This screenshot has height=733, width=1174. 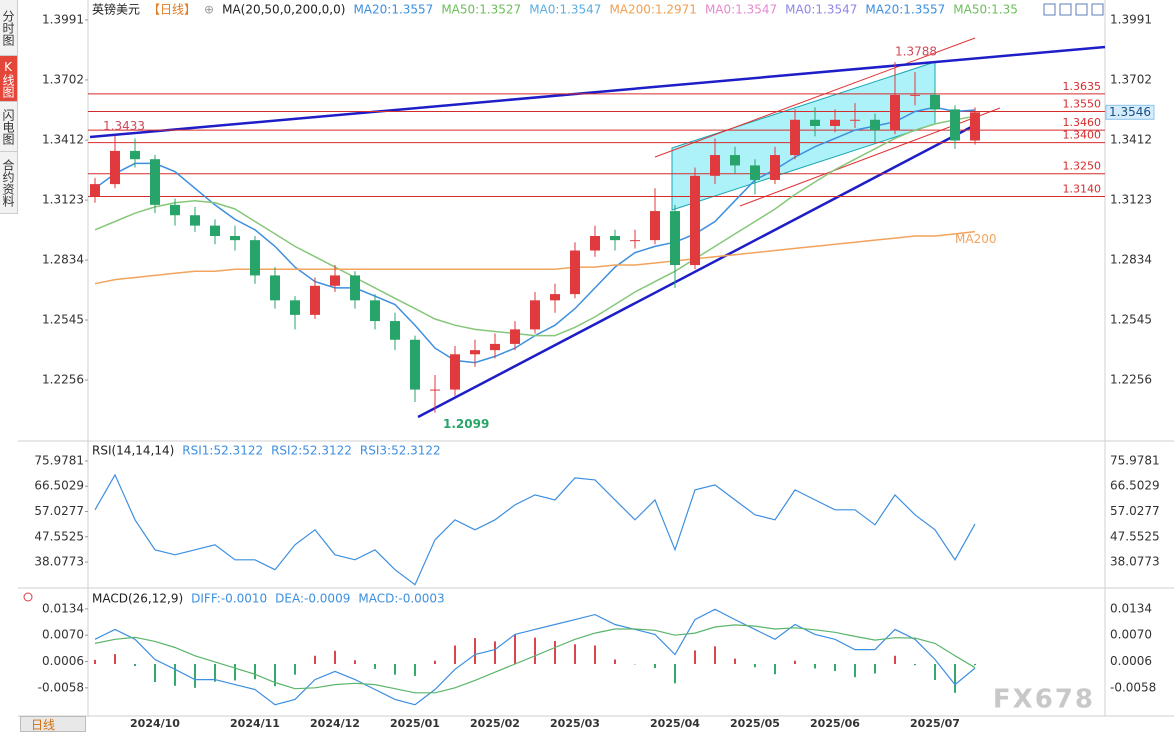 I want to click on price-label: 1.2099, so click(x=466, y=424).